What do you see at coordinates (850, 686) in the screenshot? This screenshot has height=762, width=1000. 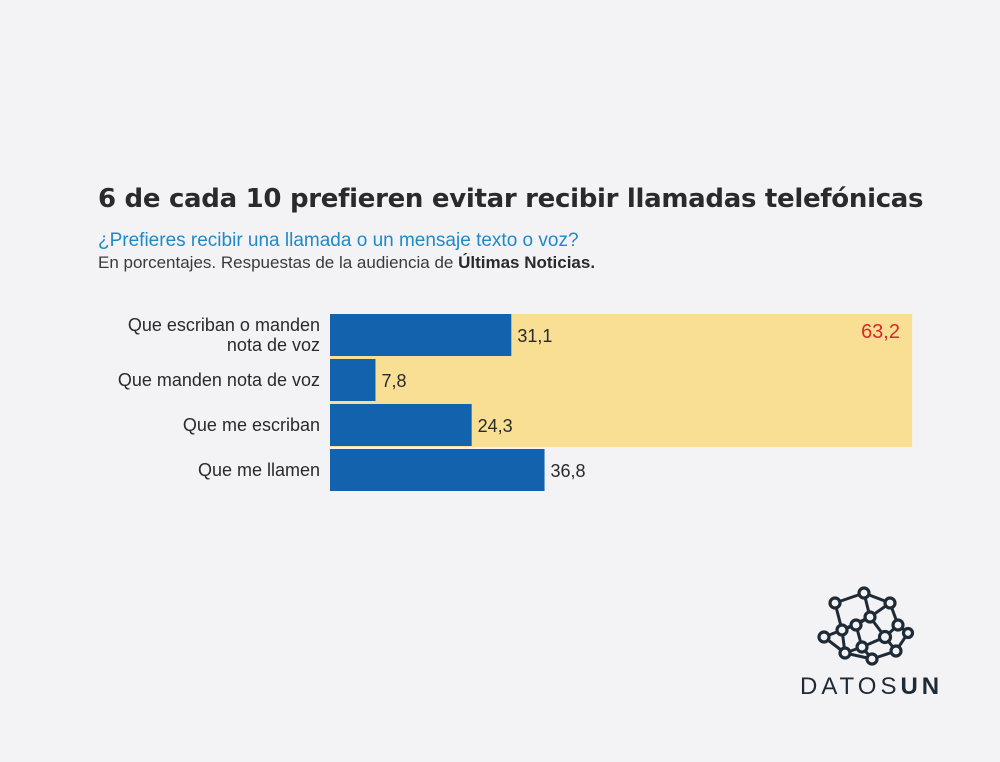 I see `brand-name-light: DATOS` at bounding box center [850, 686].